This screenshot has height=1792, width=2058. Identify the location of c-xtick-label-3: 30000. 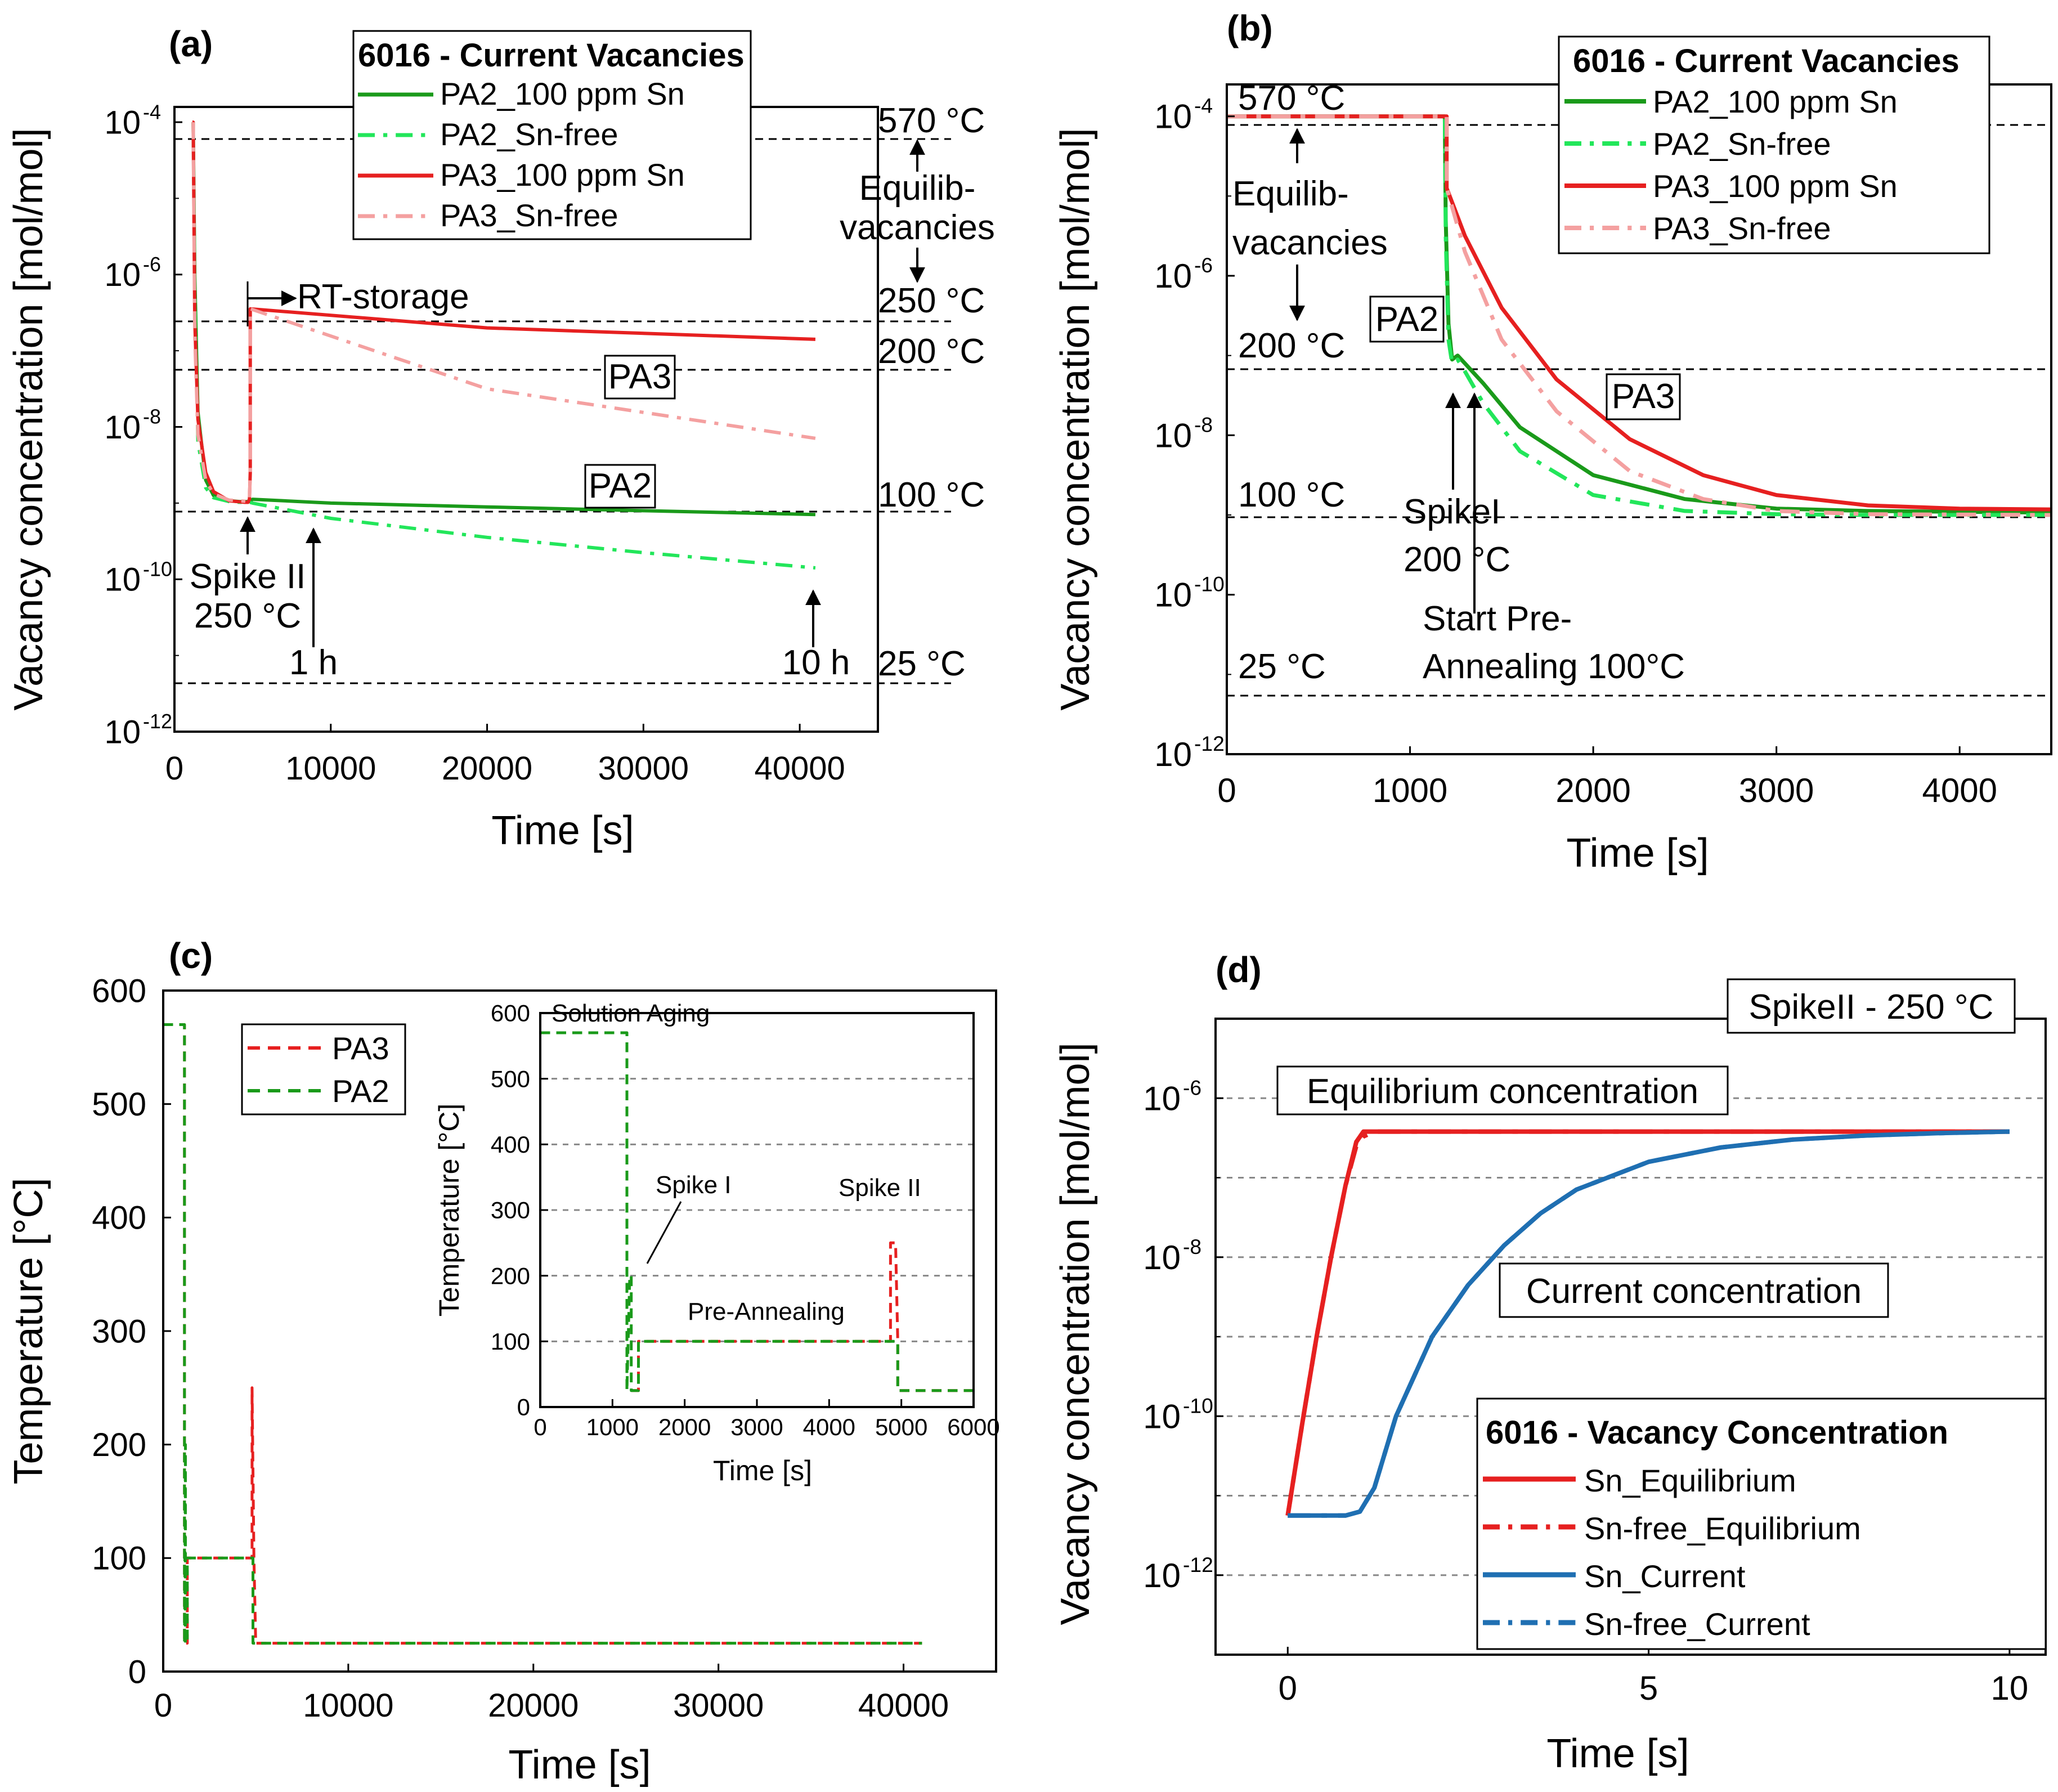
(718, 1705).